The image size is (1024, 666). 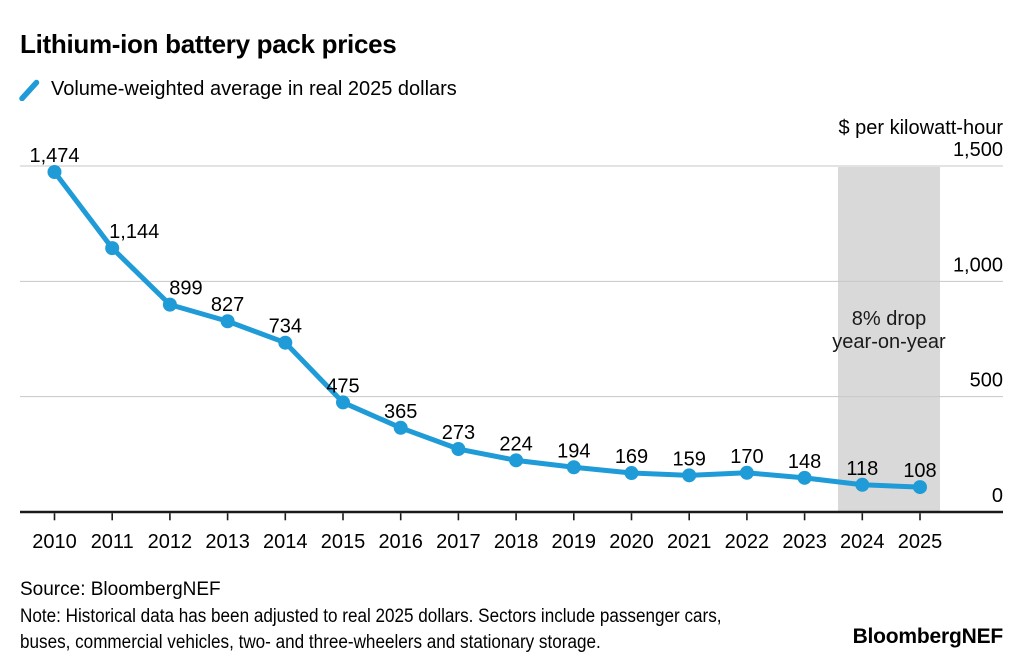 What do you see at coordinates (515, 444) in the screenshot?
I see `data-point-label: 224` at bounding box center [515, 444].